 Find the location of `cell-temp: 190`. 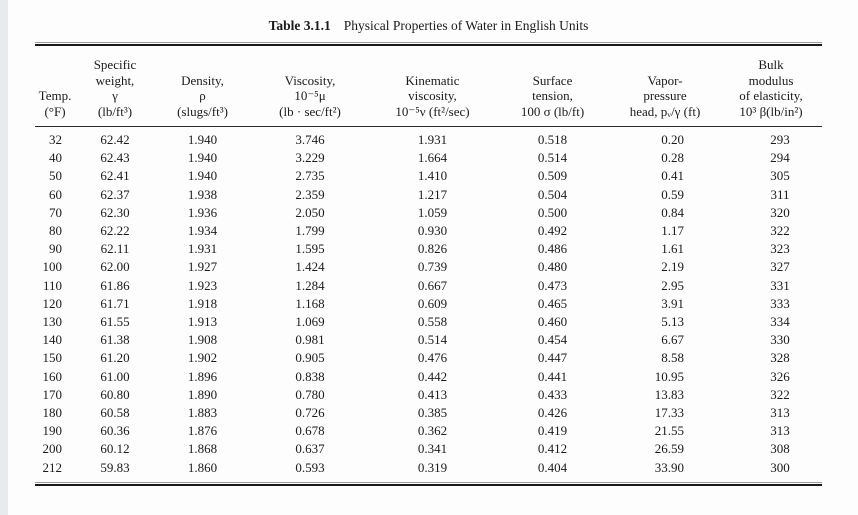

cell-temp: 190 is located at coordinates (52, 431).